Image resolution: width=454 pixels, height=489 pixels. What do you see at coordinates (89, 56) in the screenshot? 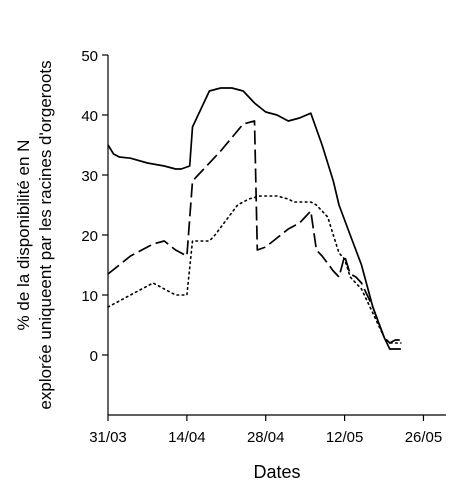
I see `y-tick-label: 50` at bounding box center [89, 56].